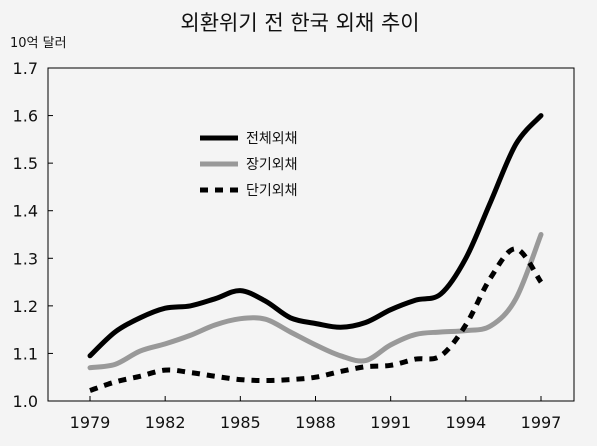 The height and width of the screenshot is (446, 597). Describe the element at coordinates (25, 258) in the screenshot. I see `y-tick-label: 1.3` at that location.